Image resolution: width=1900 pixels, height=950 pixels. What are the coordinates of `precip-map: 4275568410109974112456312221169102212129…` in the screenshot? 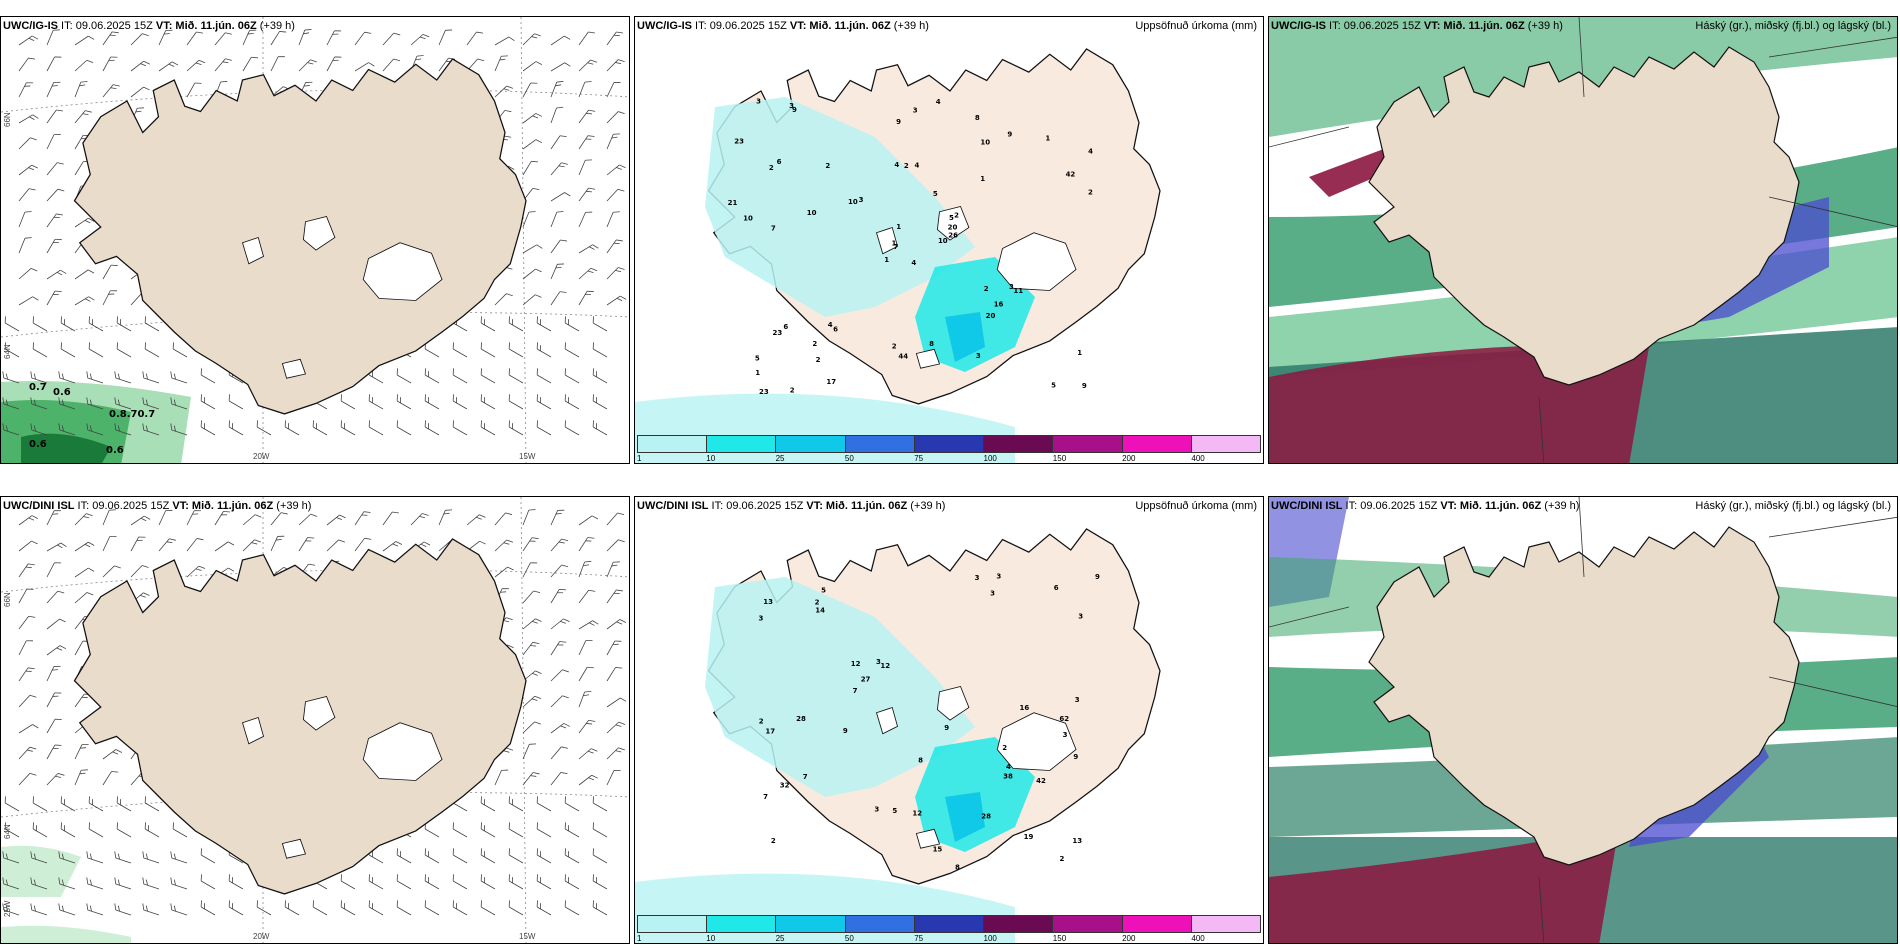 It's located at (898, 255).